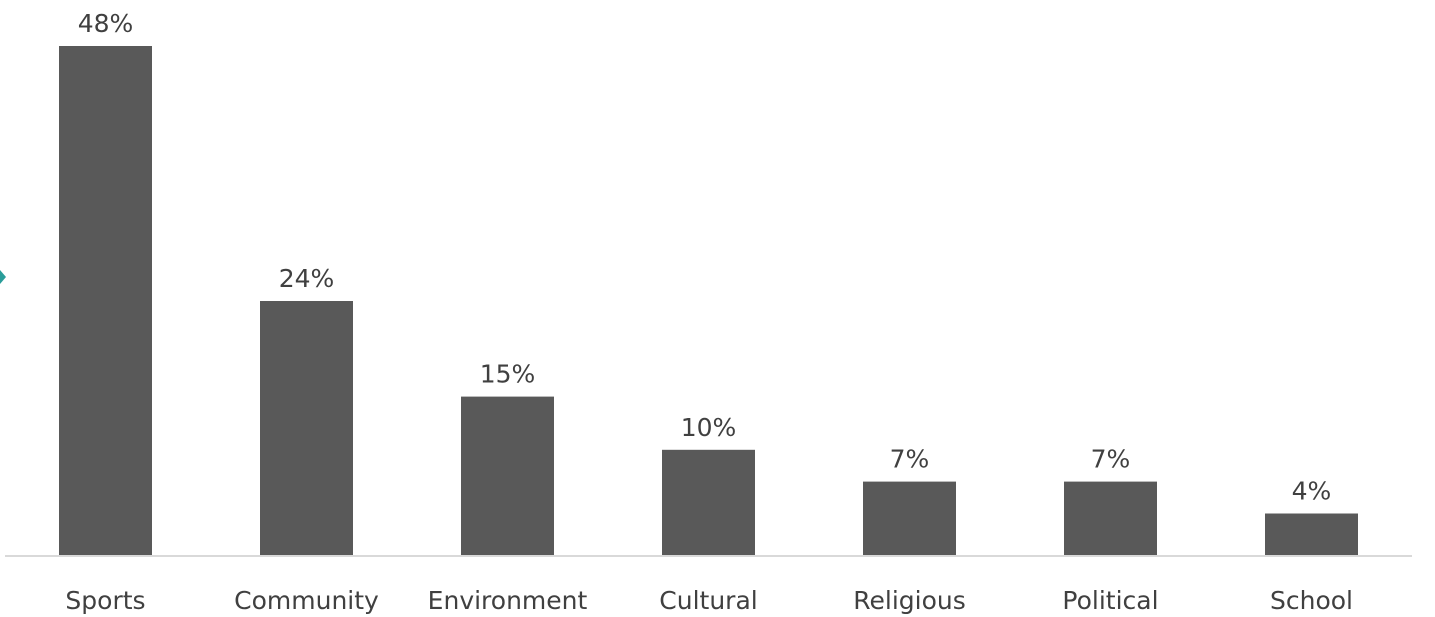 The width and height of the screenshot is (1435, 617). I want to click on value-label-cultural: 10%, so click(709, 427).